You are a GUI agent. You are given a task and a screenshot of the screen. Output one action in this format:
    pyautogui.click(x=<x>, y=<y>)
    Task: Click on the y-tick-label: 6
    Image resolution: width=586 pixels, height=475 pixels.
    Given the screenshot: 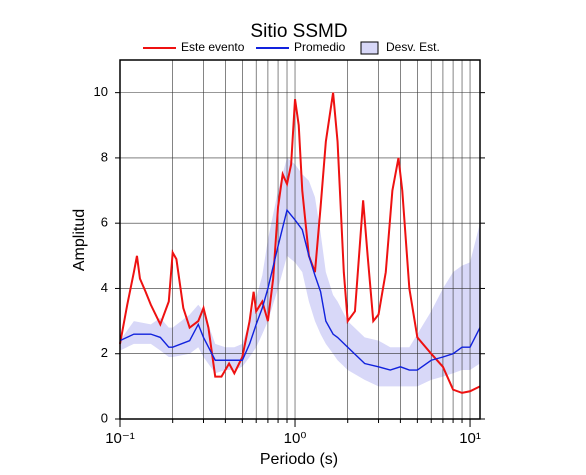 What is the action you would take?
    pyautogui.click(x=104, y=222)
    